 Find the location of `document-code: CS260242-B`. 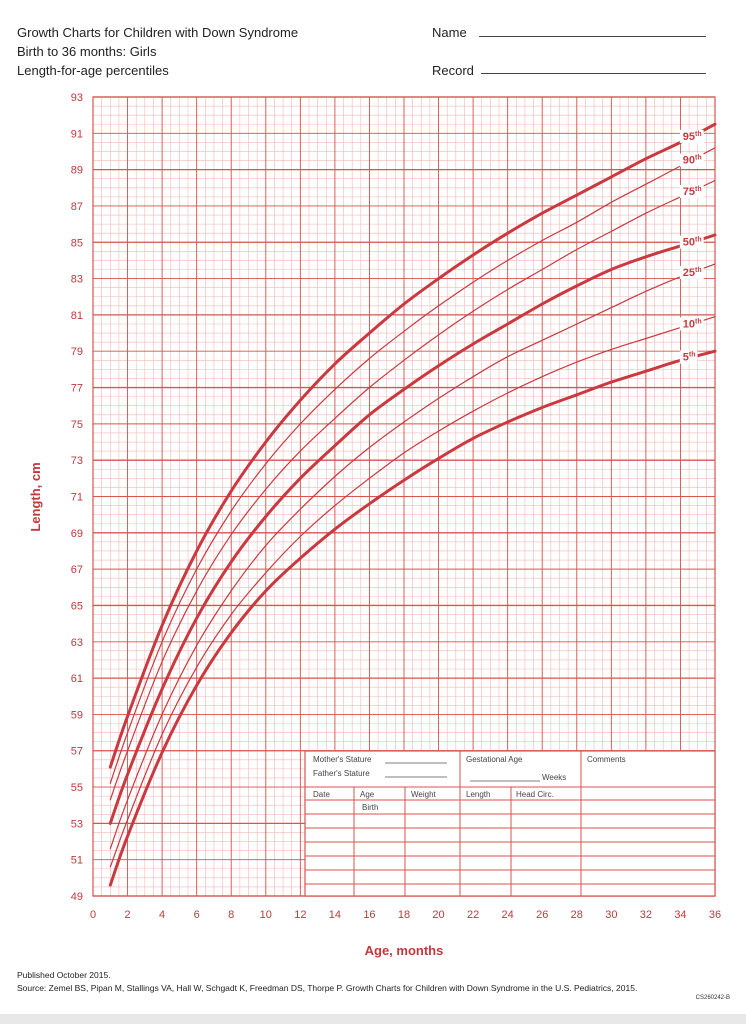

document-code: CS260242-B is located at coordinates (712, 998).